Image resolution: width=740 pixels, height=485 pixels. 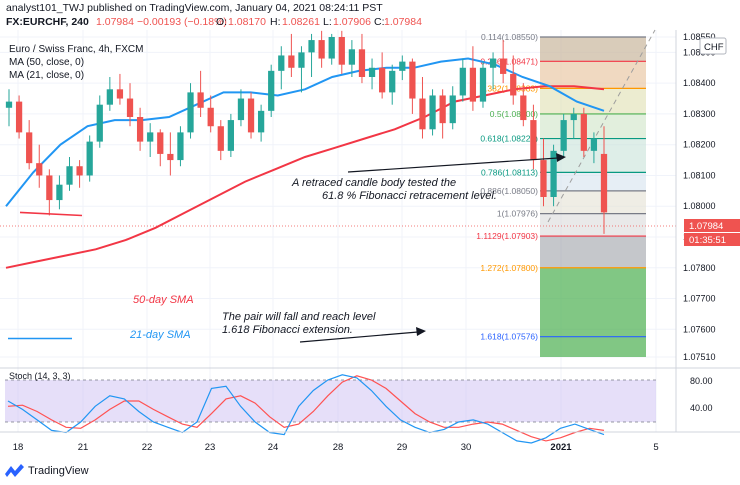 I want to click on tradingview-icon, so click(x=14, y=470).